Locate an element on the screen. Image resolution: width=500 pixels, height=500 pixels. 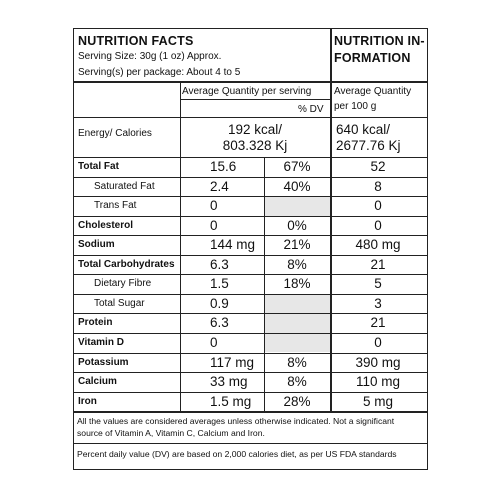
per100-value: 3 is located at coordinates (378, 303).